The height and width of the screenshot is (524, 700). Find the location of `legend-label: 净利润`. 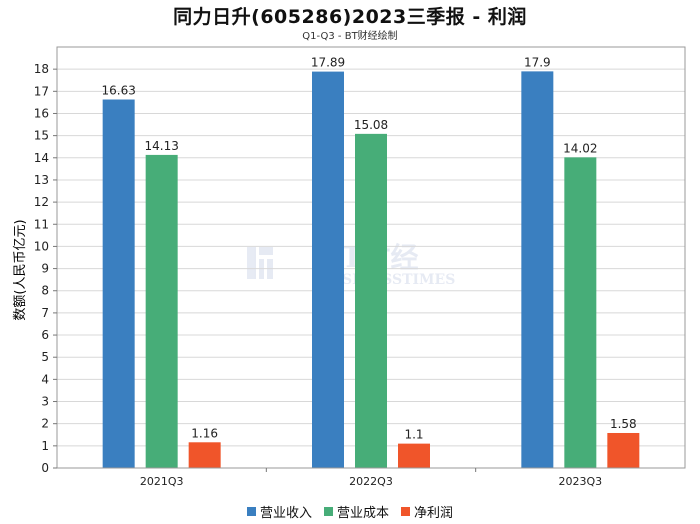

legend-label: 净利润 is located at coordinates (434, 513).